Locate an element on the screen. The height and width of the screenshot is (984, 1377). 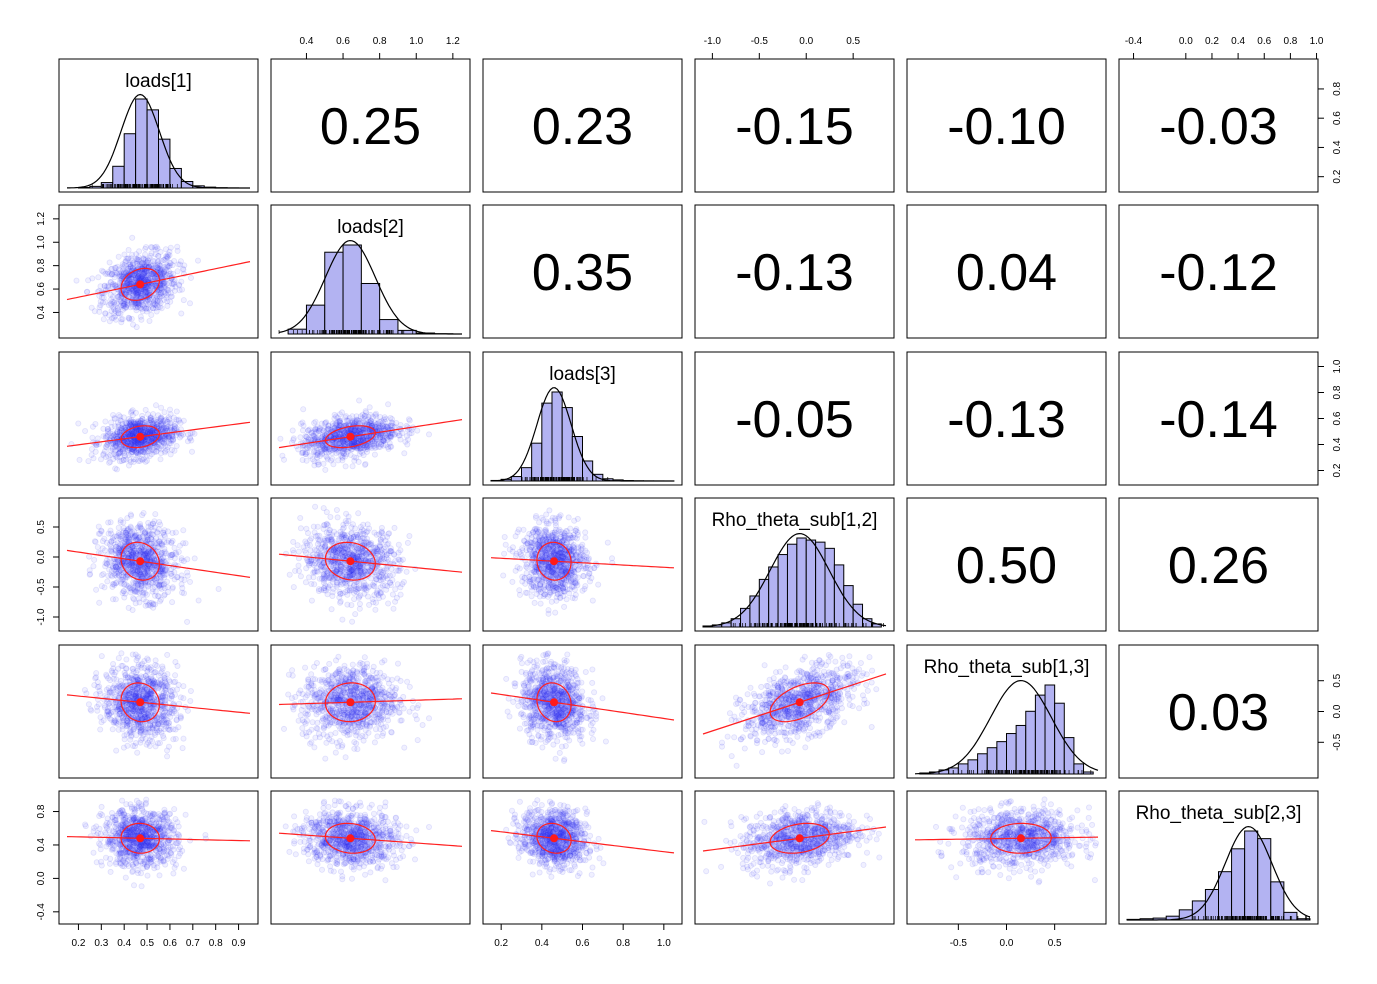
panel-1-1: loads[1] is located at coordinates (158, 125).